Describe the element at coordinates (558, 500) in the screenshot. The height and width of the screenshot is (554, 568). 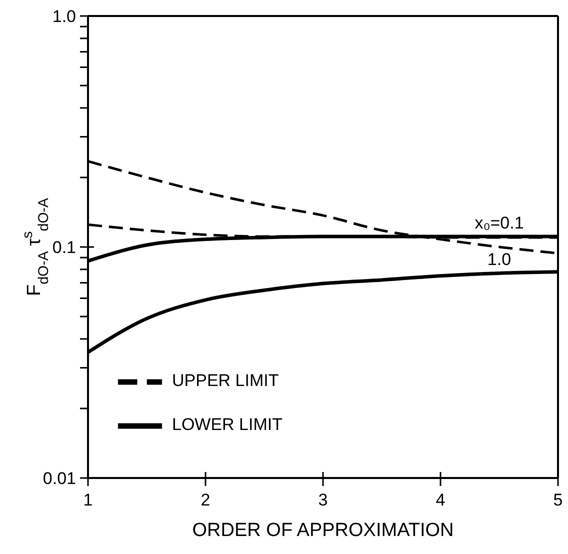
I see `x-tick-label: 5` at that location.